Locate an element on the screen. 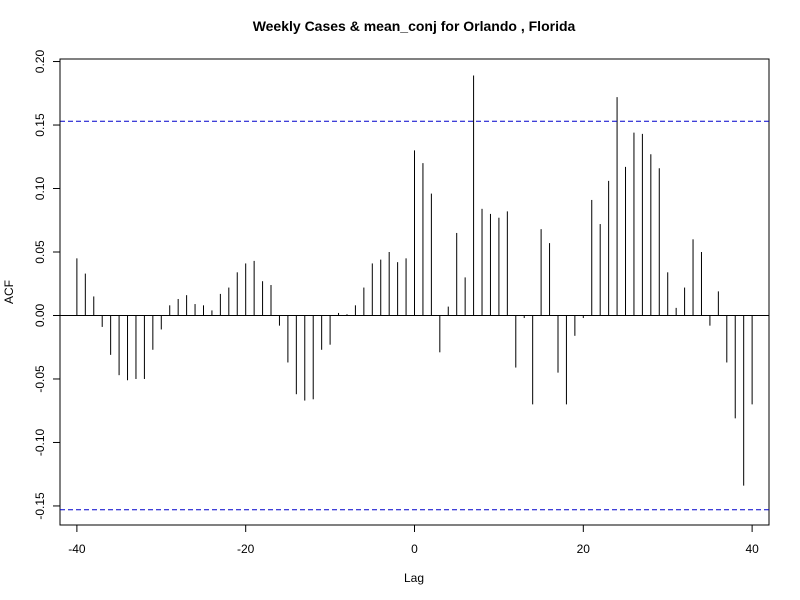  y-tick-label: -0.05 is located at coordinates (40, 379).